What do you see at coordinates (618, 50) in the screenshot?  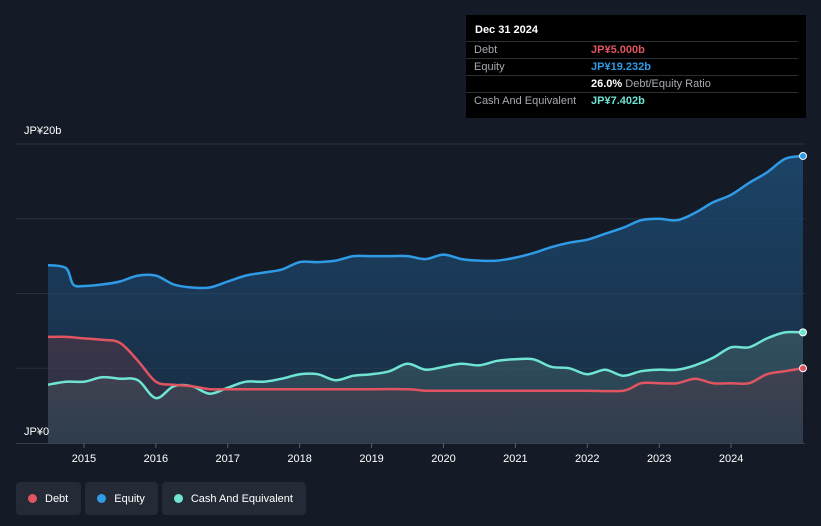 I see `tooltip-debt-value: JP¥5.000b` at bounding box center [618, 50].